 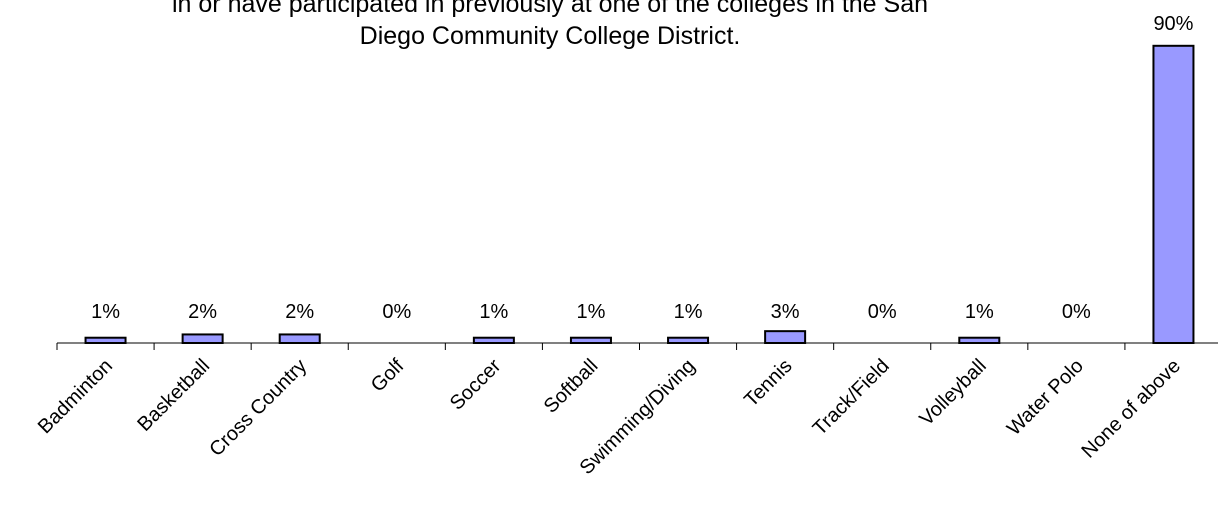 I want to click on x-tick-label: Tennis, so click(x=768, y=383).